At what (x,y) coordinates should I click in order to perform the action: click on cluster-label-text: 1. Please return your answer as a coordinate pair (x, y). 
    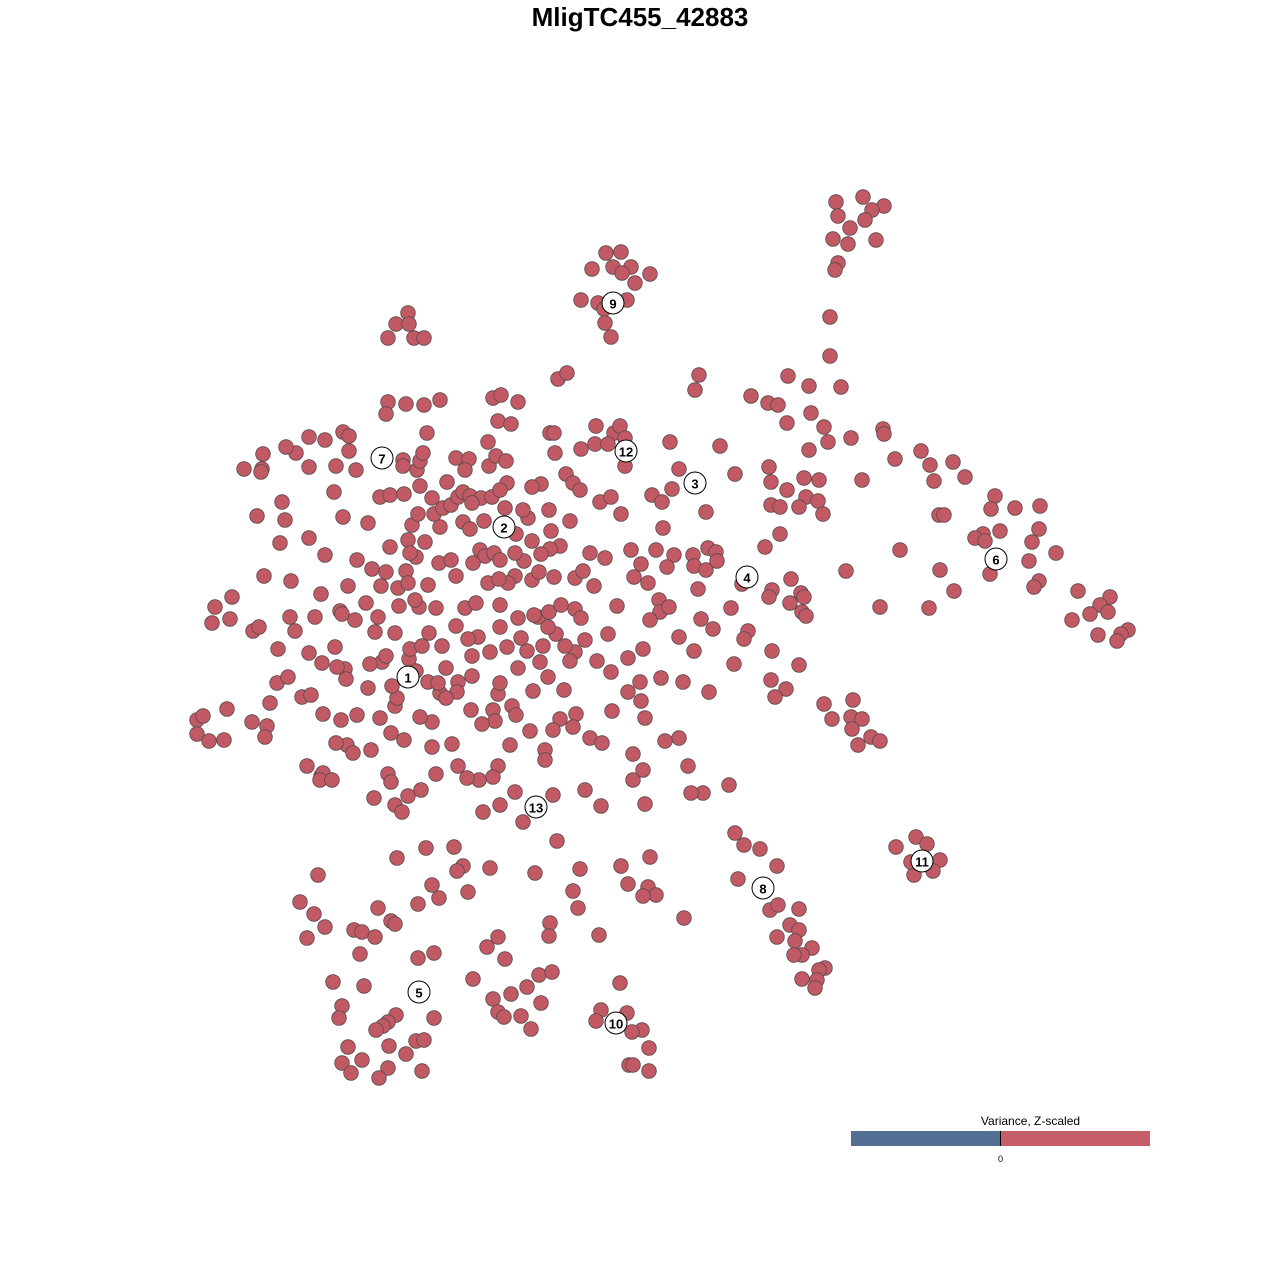
    Looking at the image, I should click on (407, 678).